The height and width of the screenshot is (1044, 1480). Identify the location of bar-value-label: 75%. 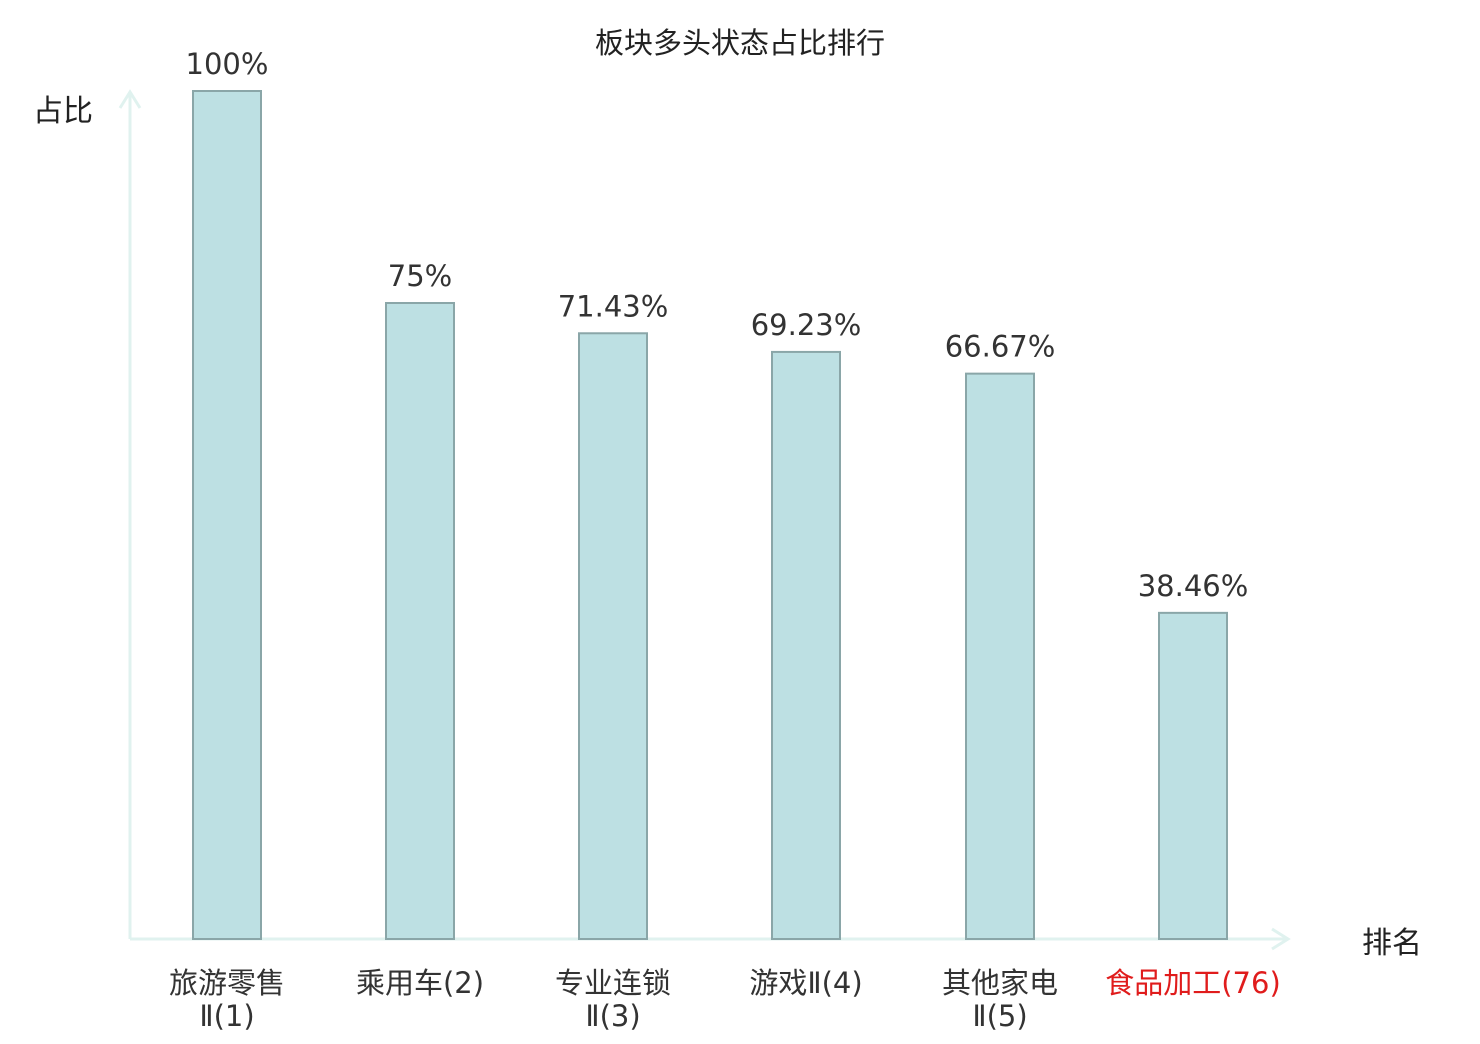
(420, 276).